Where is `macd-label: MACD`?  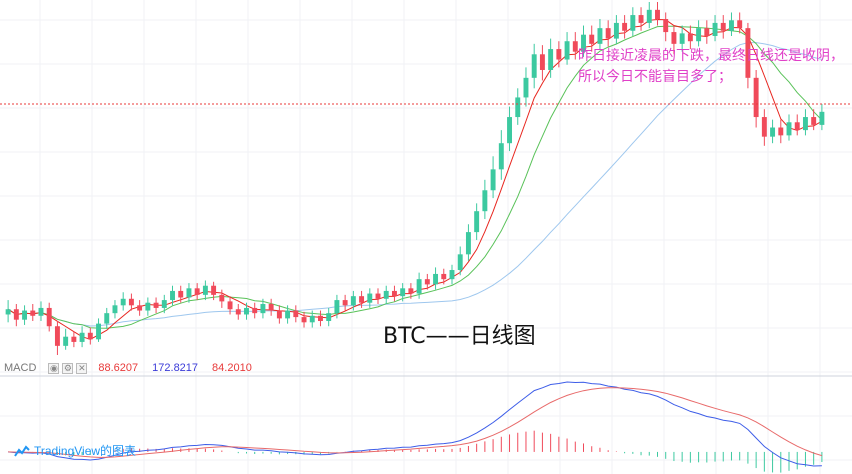
macd-label: MACD is located at coordinates (20, 368).